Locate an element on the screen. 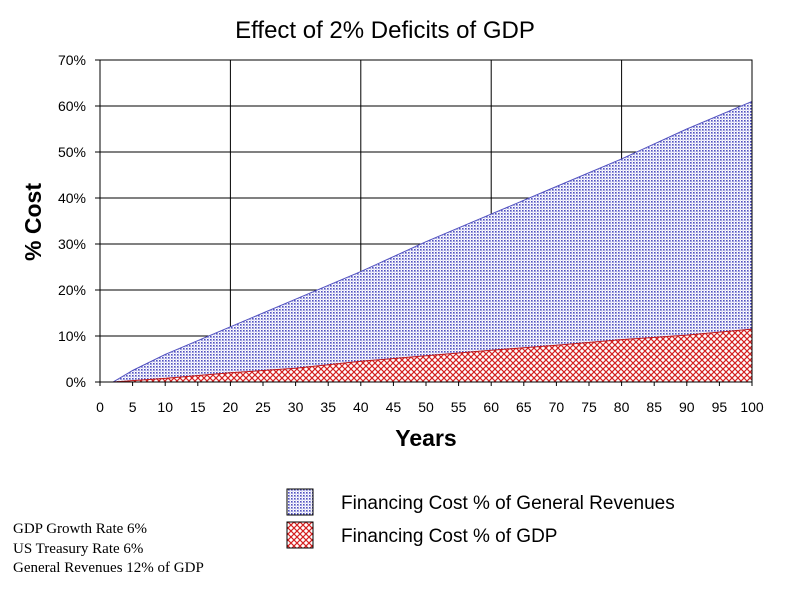  x-tick-label: 70 is located at coordinates (557, 407).